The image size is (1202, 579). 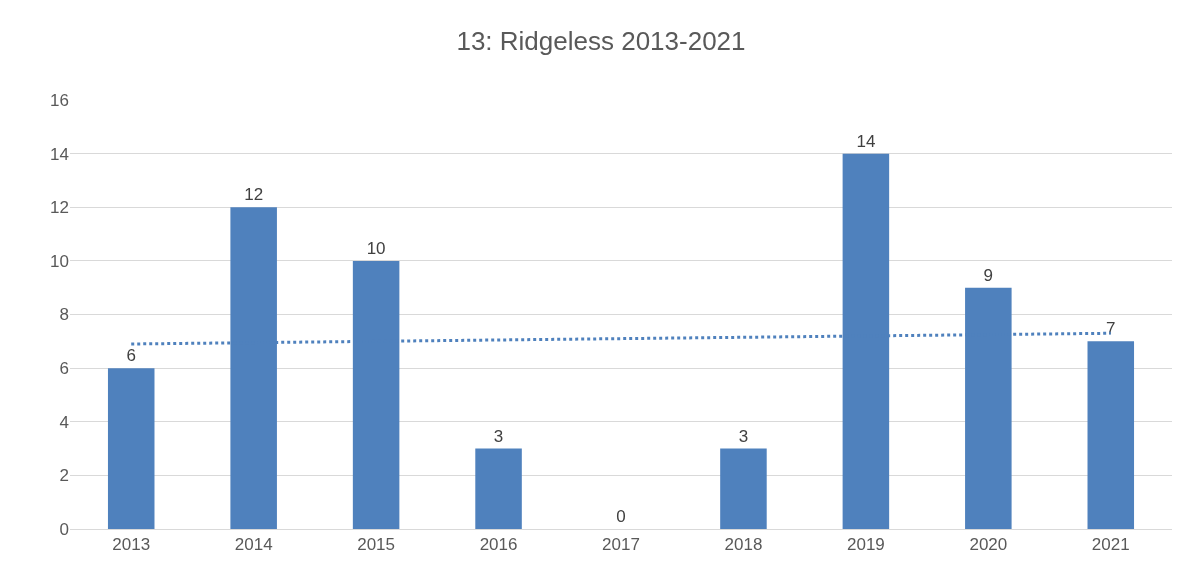 What do you see at coordinates (866, 141) in the screenshot?
I see `data-label: 14` at bounding box center [866, 141].